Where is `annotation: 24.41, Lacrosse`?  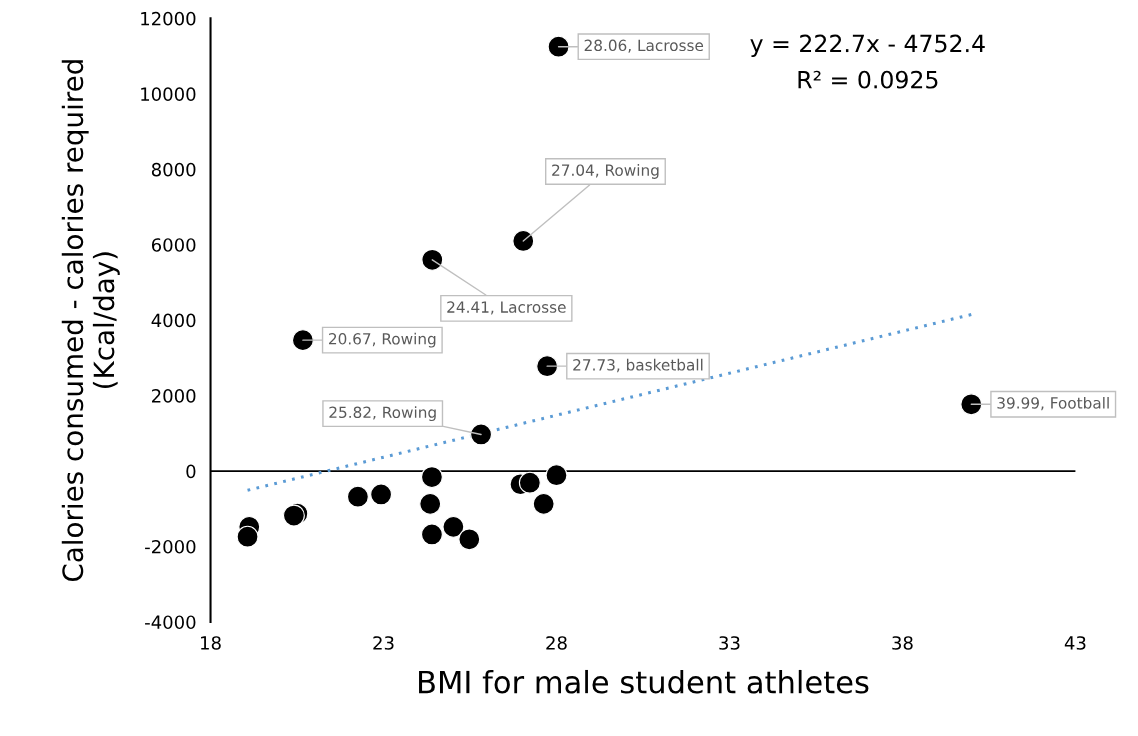
annotation: 24.41, Lacrosse is located at coordinates (506, 308).